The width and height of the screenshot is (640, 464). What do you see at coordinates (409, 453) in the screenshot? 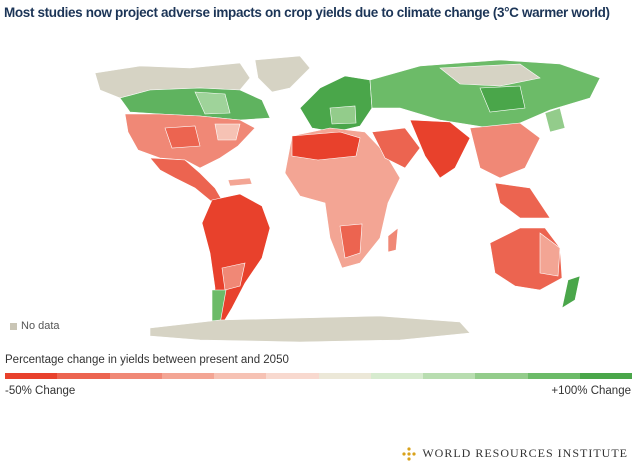
I see `logo-icon` at bounding box center [409, 453].